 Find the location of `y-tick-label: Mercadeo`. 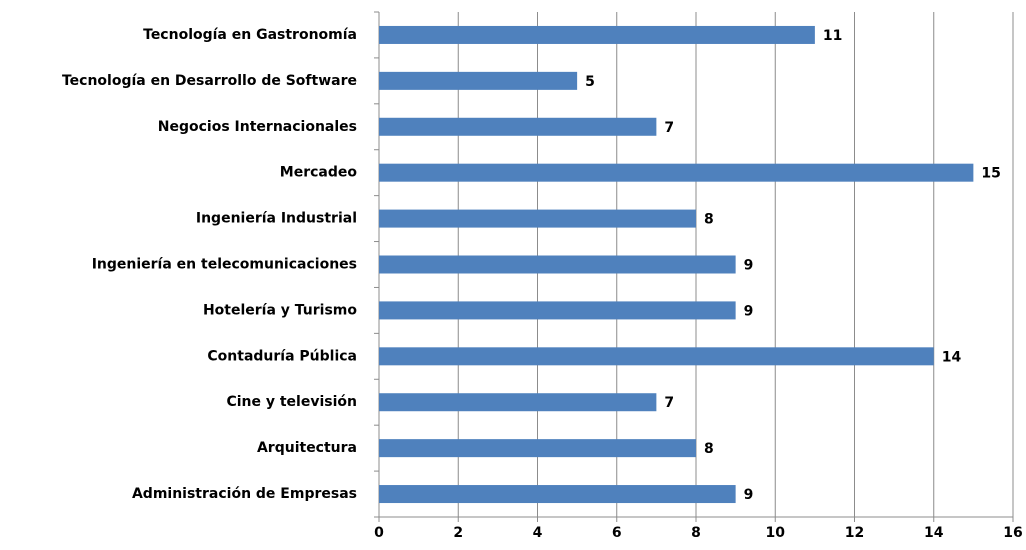

y-tick-label: Mercadeo is located at coordinates (319, 173).